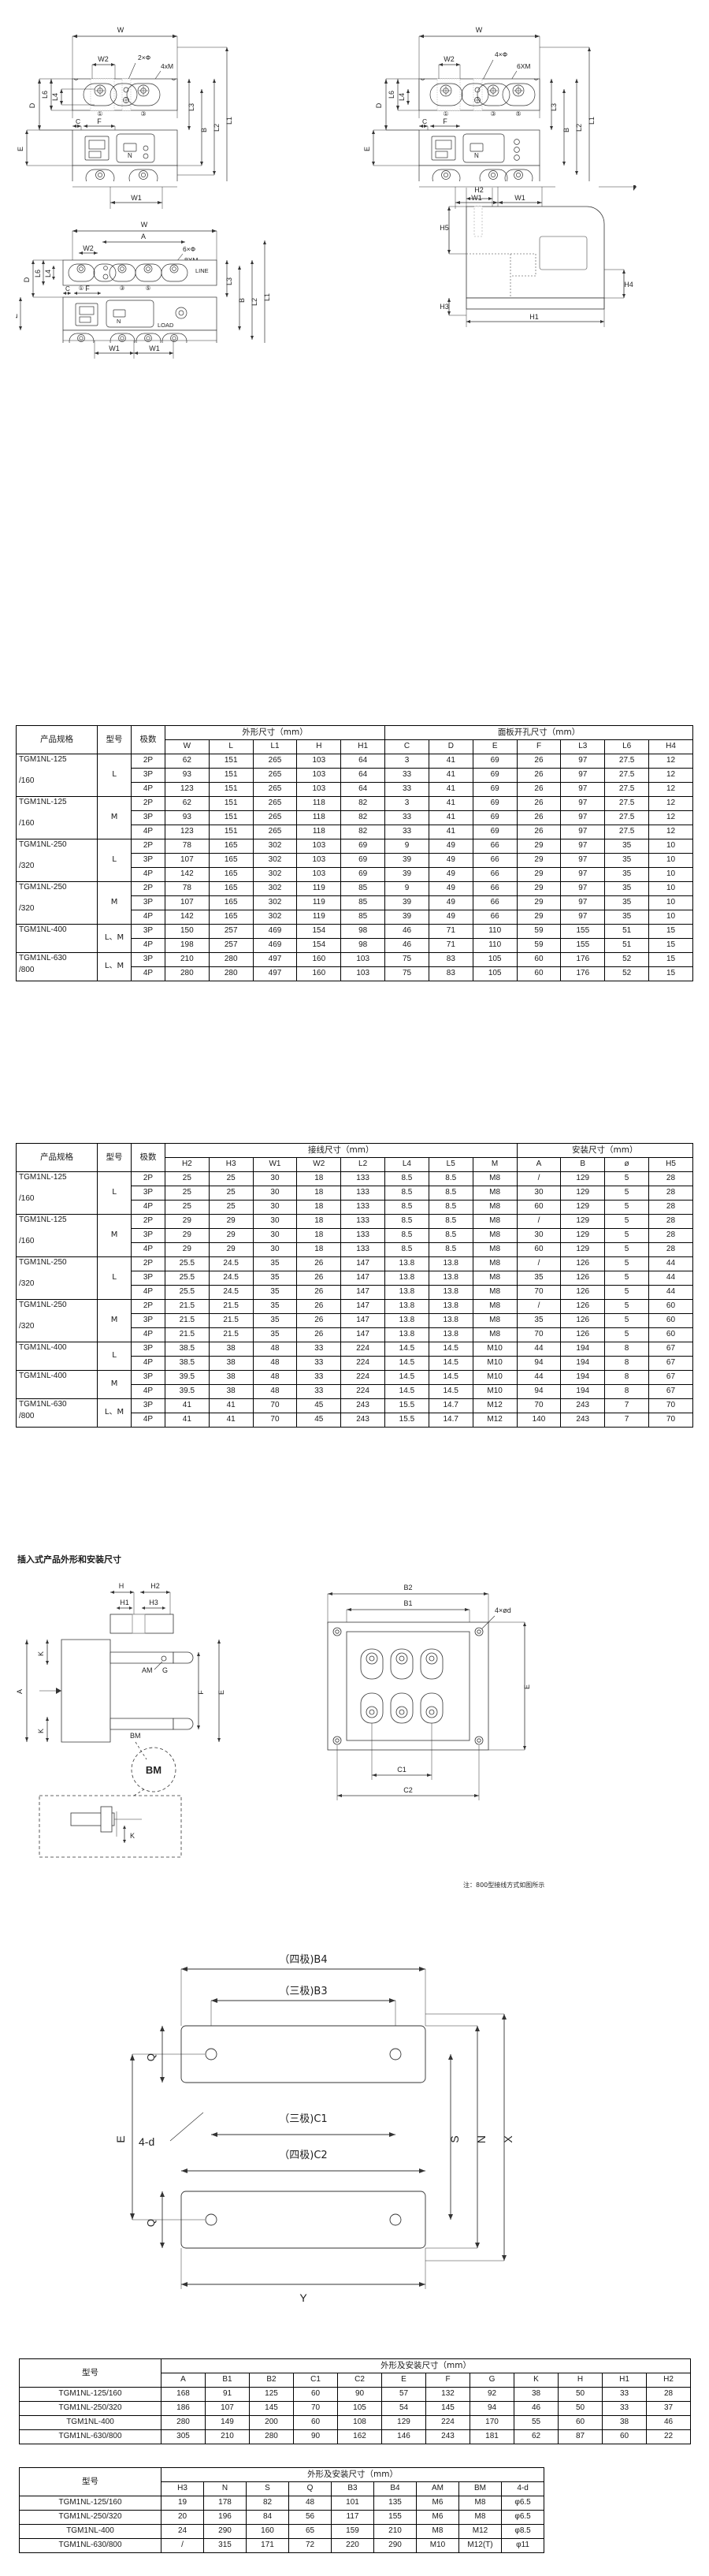  Describe the element at coordinates (451, 959) in the screenshot. I see `cell-value: 83` at that location.